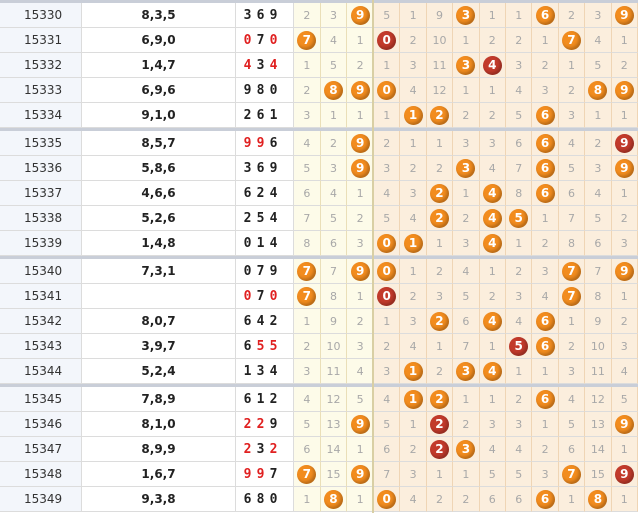 This screenshot has height=513, width=638. I want to click on distribution-cell: 10, so click(334, 346).